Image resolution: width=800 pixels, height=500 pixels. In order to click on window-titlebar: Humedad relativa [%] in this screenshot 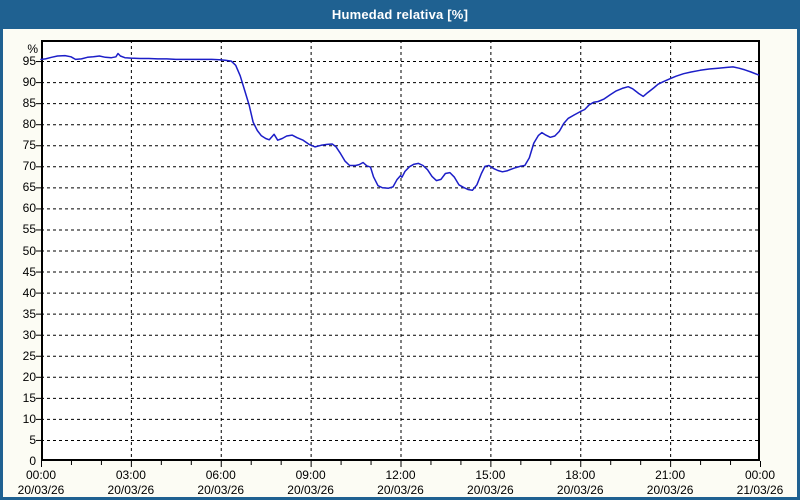, I will do `click(400, 14)`.